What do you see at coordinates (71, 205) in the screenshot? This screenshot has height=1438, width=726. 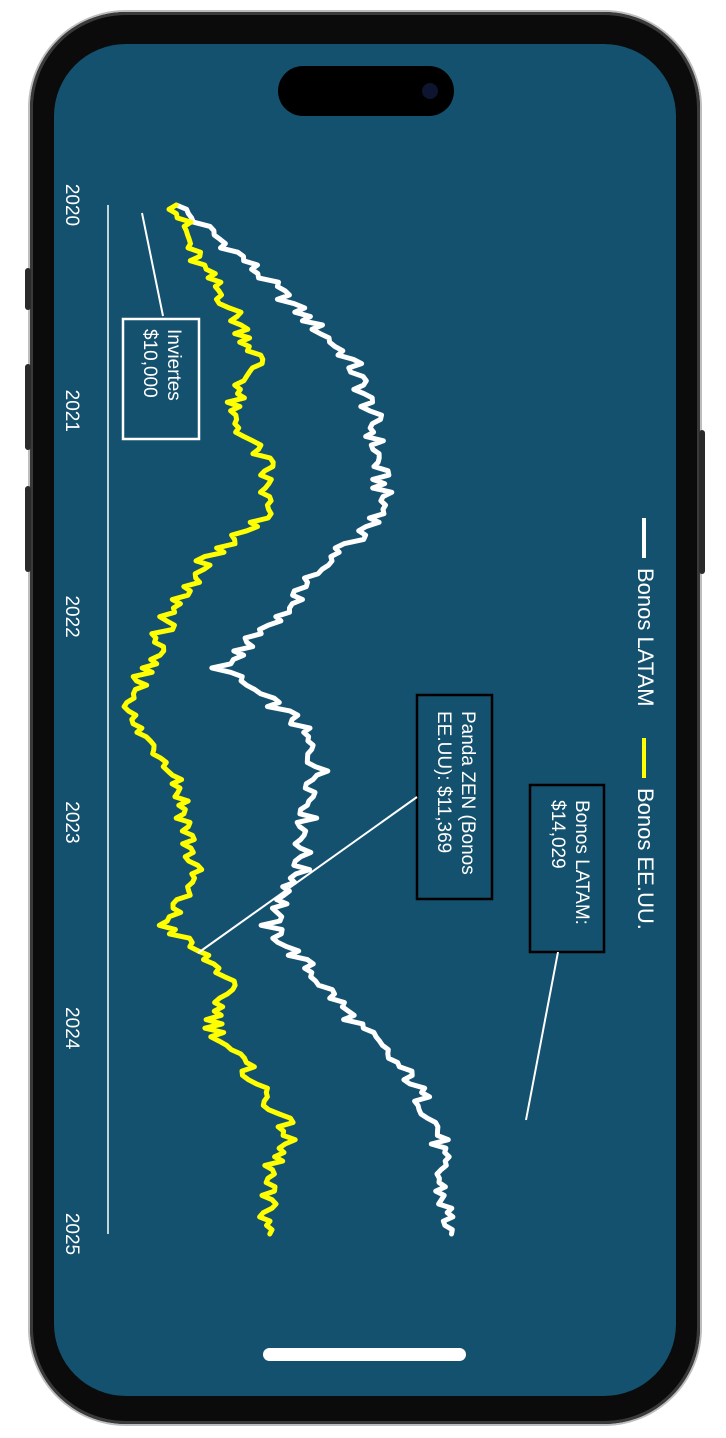 I see `x-tick-label-2020: 2020` at bounding box center [71, 205].